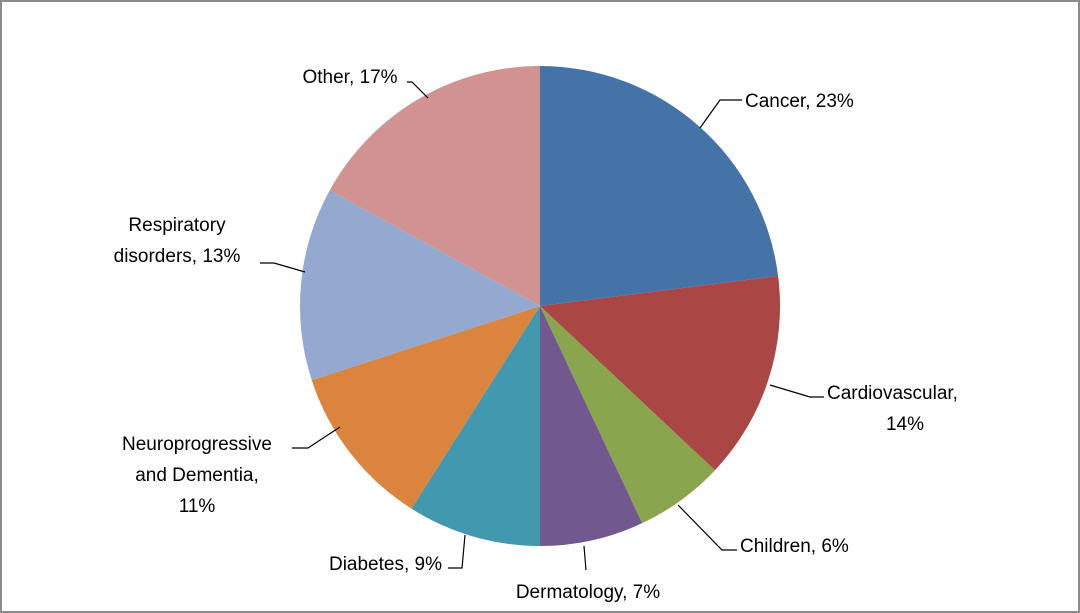  I want to click on pie-slice-children, so click(627, 415).